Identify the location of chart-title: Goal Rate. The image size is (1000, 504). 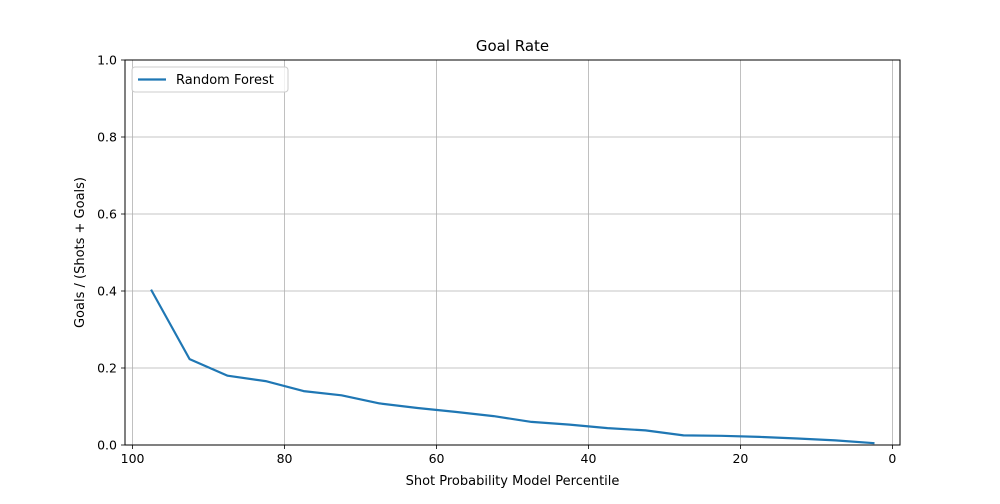
(512, 46).